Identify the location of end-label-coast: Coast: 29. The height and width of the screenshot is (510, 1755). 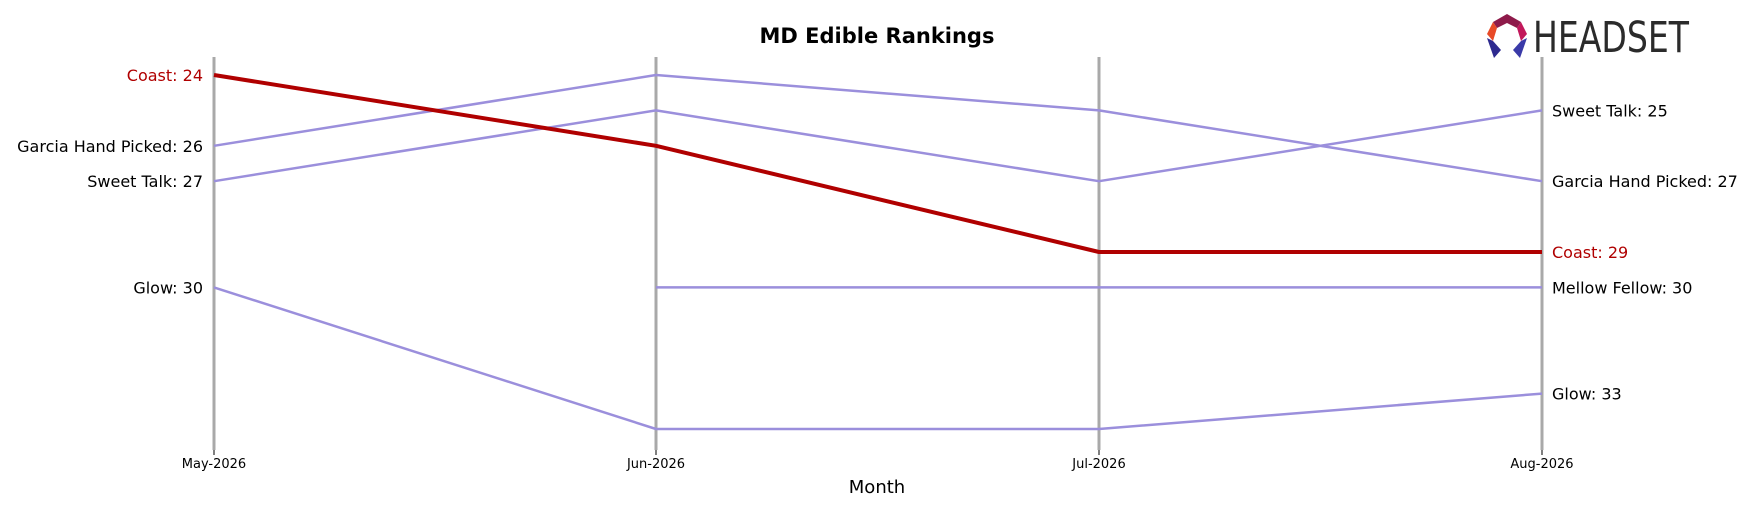
(1590, 252).